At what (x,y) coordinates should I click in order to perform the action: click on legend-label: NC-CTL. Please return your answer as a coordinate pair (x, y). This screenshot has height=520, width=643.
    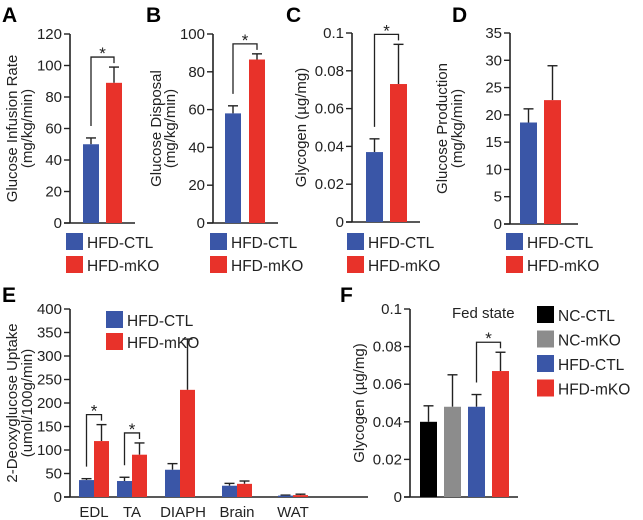
    Looking at the image, I should click on (586, 316).